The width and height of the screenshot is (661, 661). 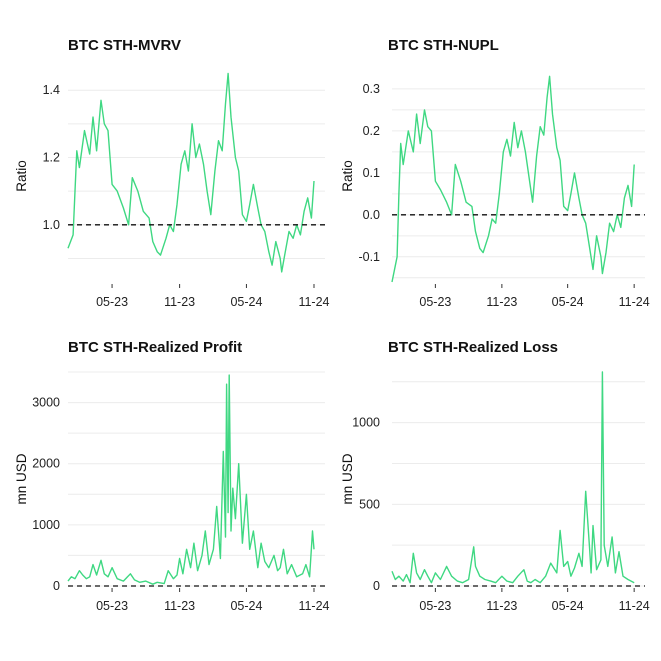 What do you see at coordinates (371, 215) in the screenshot?
I see `y-tick-label: 0.0` at bounding box center [371, 215].